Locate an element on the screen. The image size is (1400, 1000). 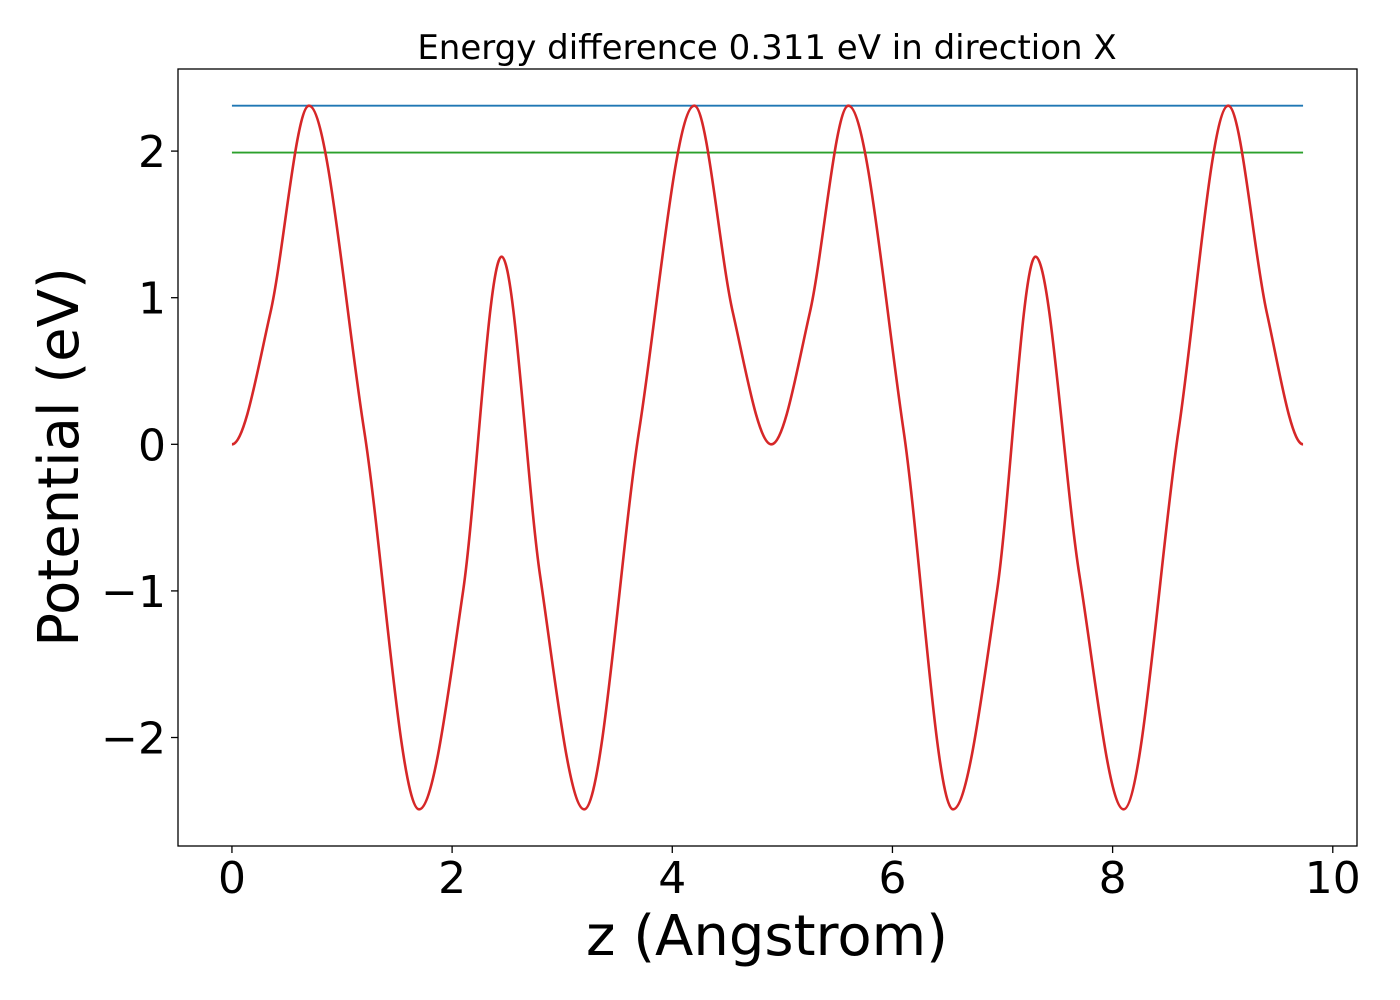
x-tick-label: 6 is located at coordinates (892, 878).